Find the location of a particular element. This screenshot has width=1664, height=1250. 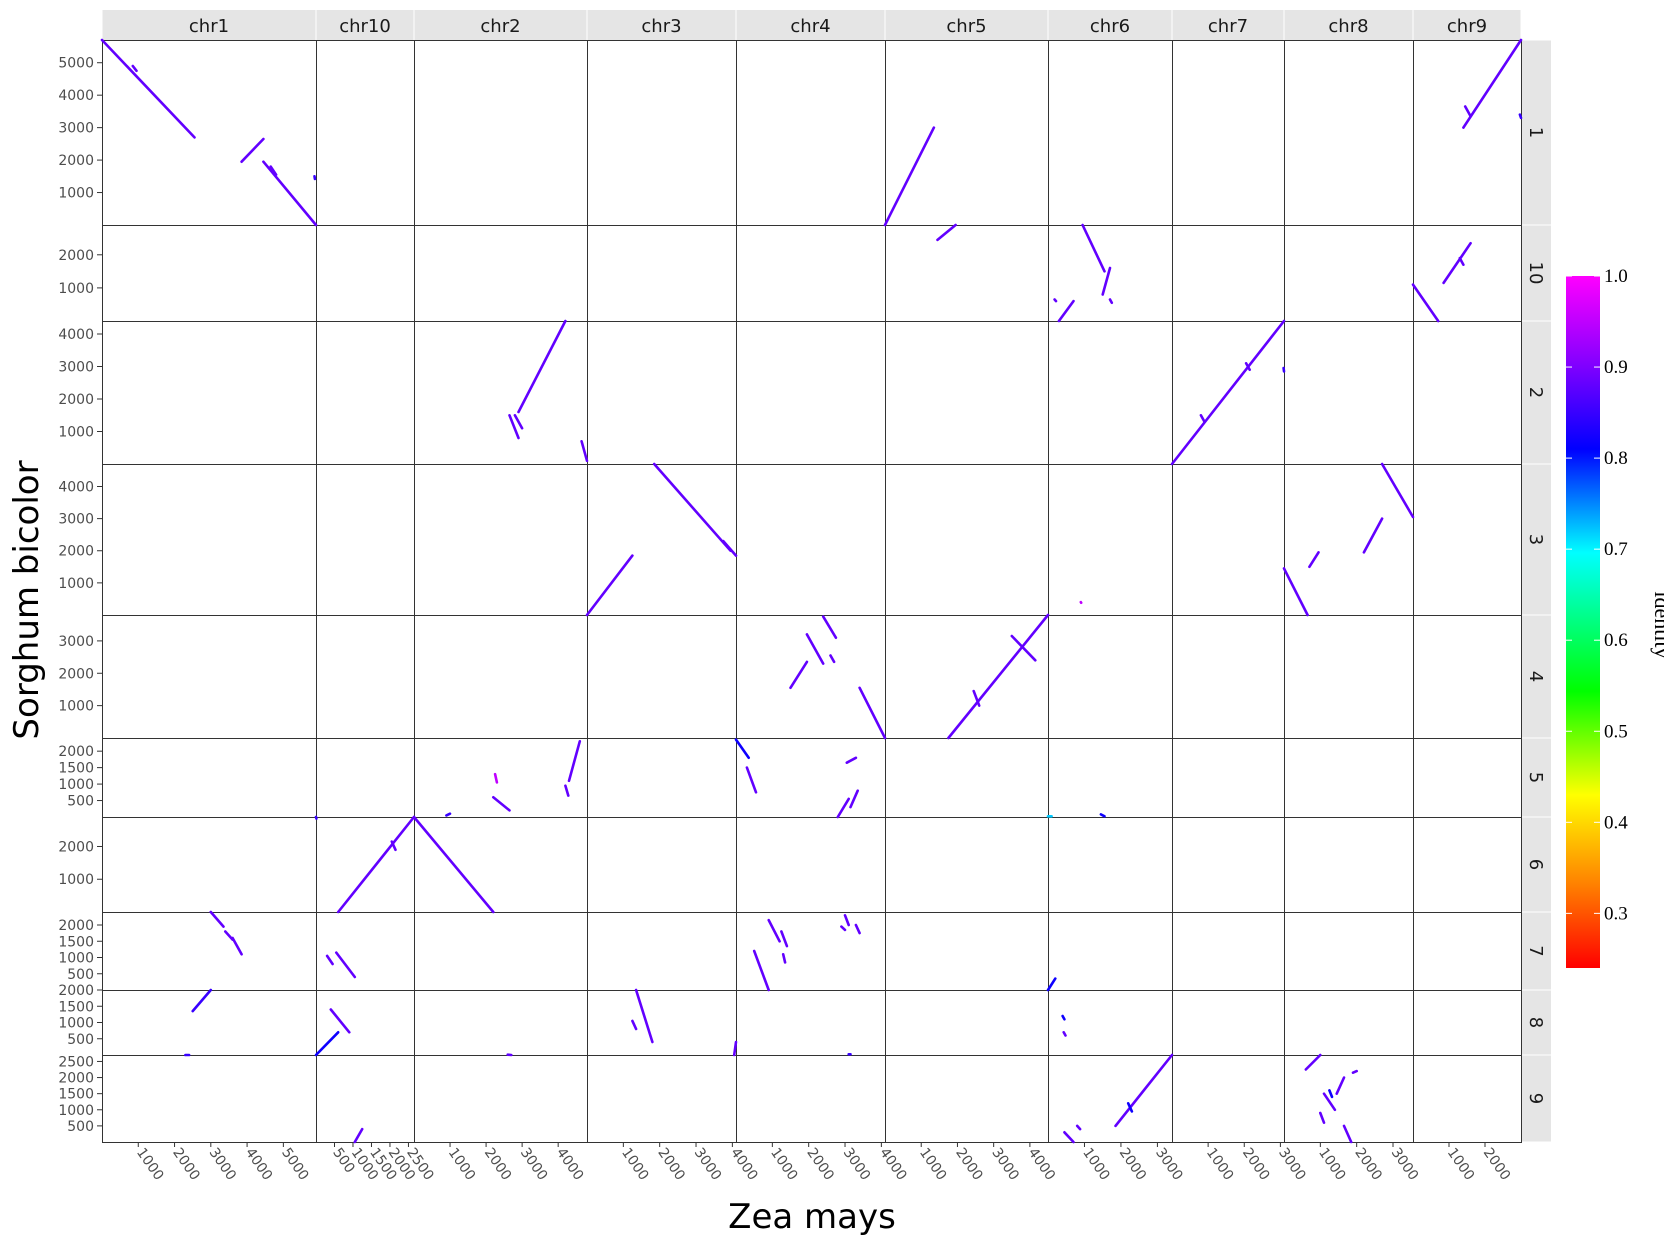

row-label: 4 is located at coordinates (1535, 676).